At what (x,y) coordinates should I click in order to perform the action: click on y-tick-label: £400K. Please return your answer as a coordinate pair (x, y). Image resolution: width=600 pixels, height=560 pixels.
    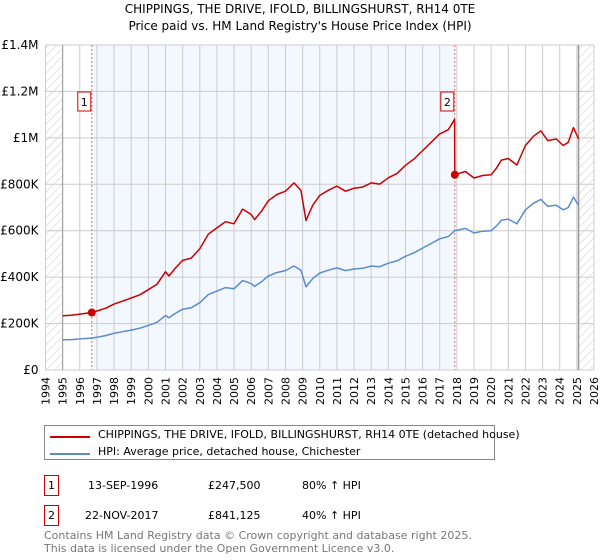
    Looking at the image, I should click on (20, 277).